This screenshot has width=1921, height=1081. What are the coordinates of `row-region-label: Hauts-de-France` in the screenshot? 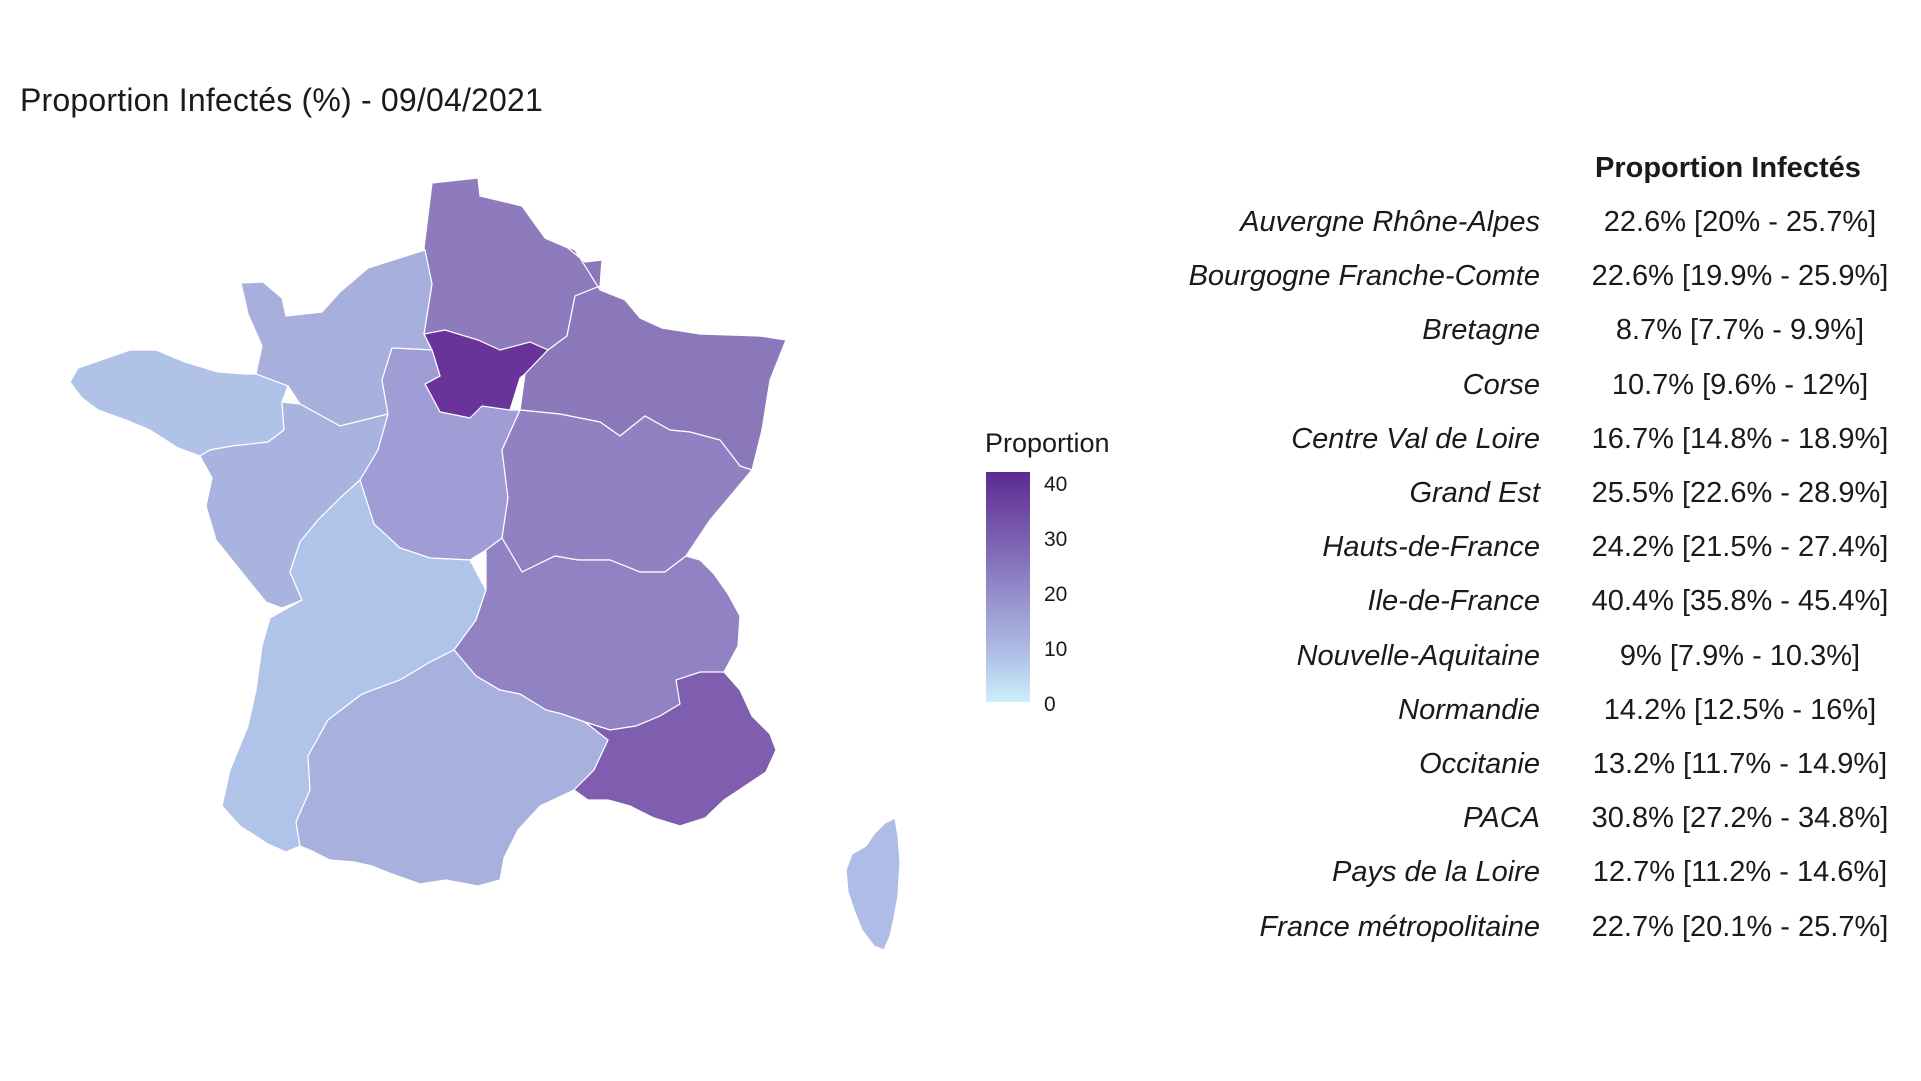 It's located at (1431, 547).